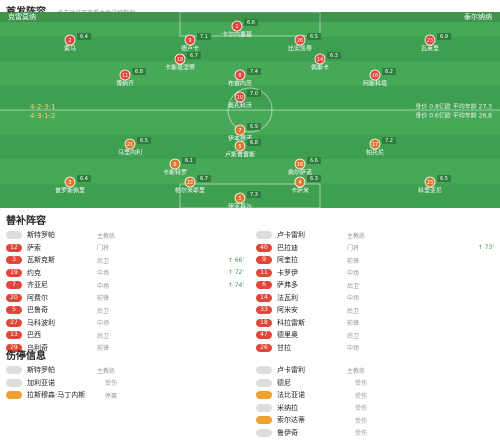  I want to click on player-name: 佩尔萨诺, so click(300, 173).